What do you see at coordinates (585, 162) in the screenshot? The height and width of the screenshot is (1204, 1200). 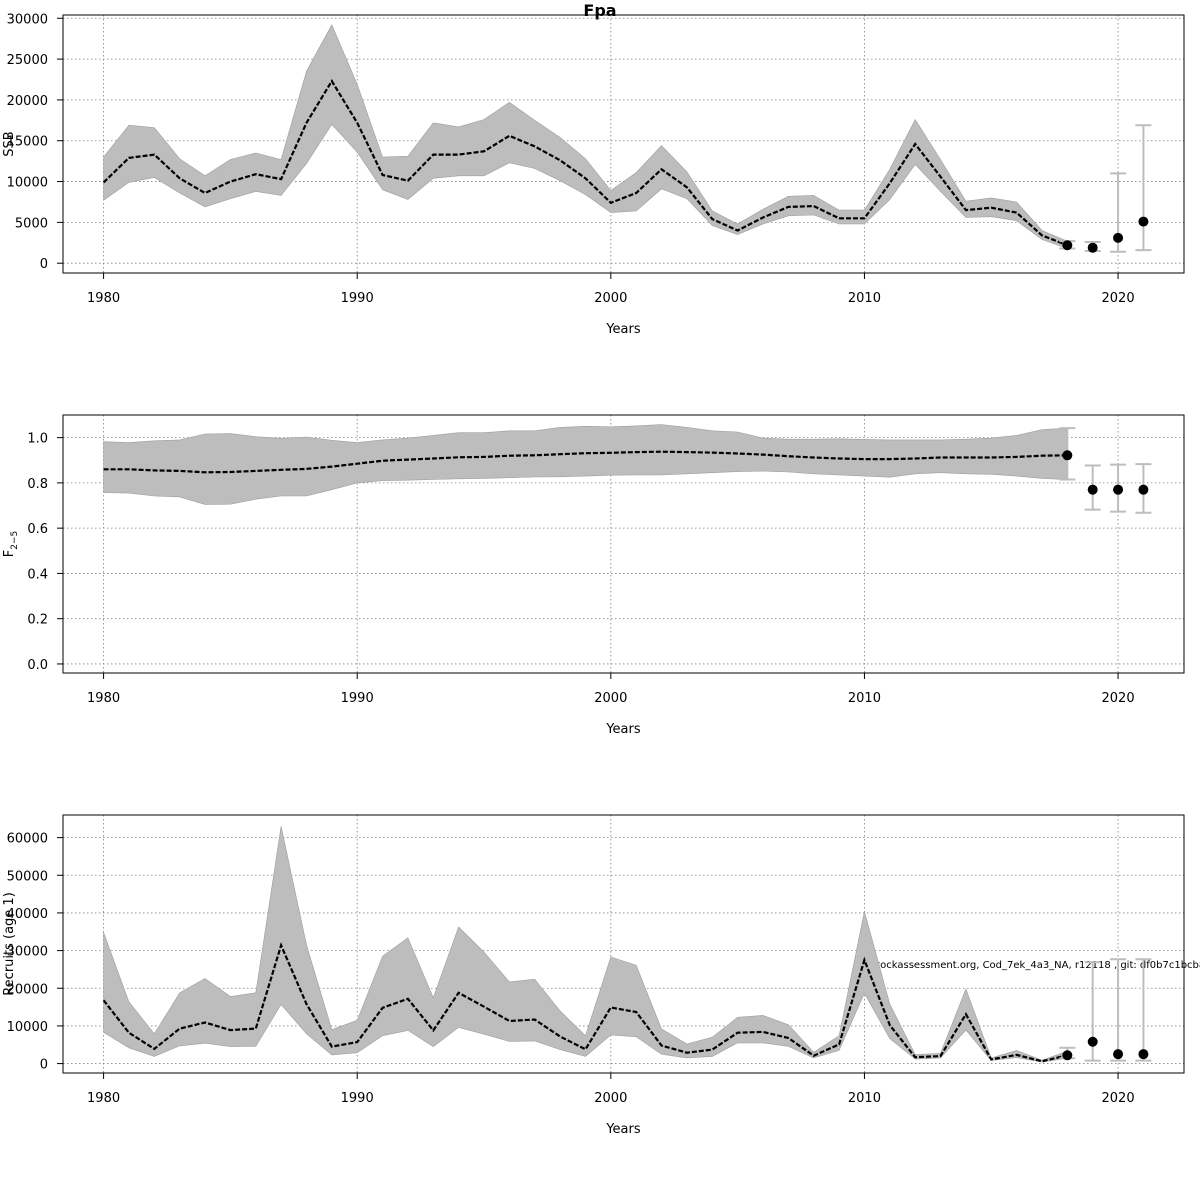 I see `ssb-estimate-line` at bounding box center [585, 162].